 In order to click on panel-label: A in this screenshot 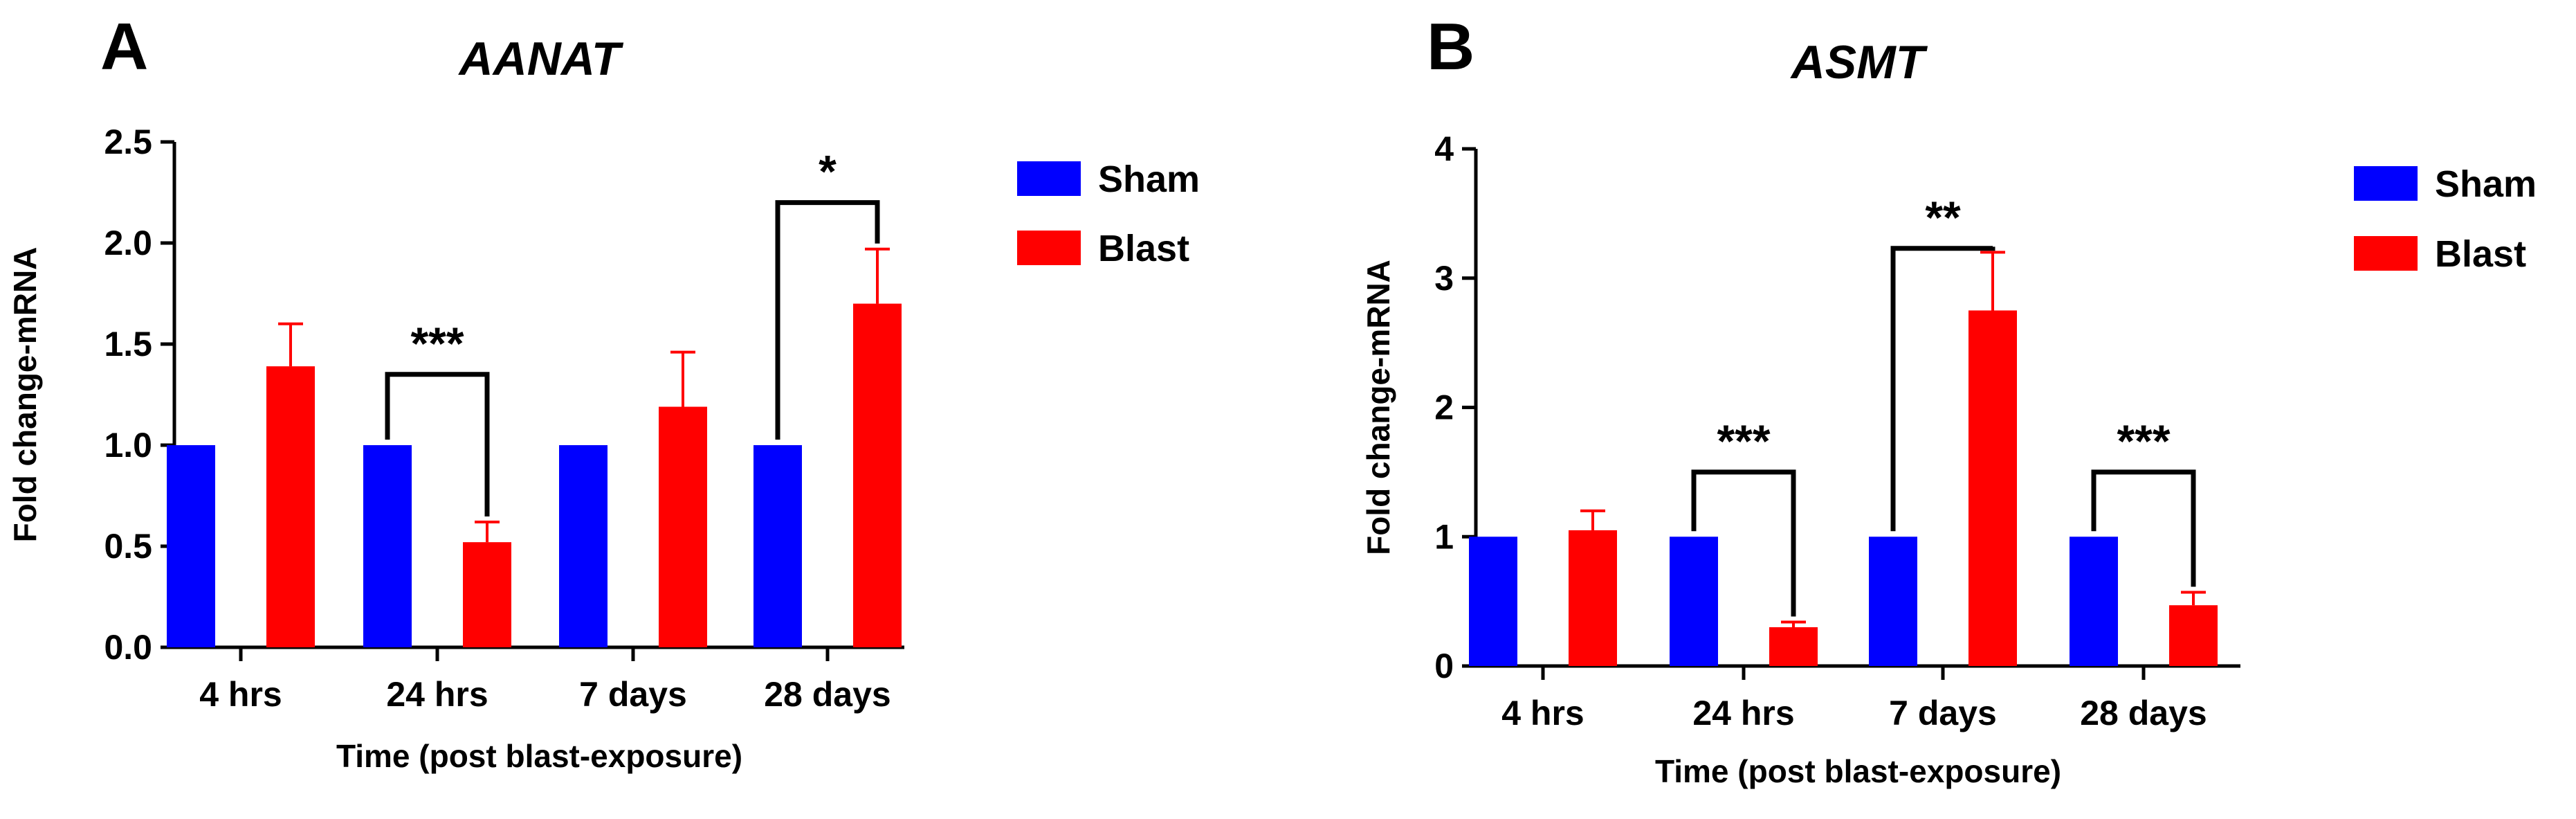, I will do `click(124, 47)`.